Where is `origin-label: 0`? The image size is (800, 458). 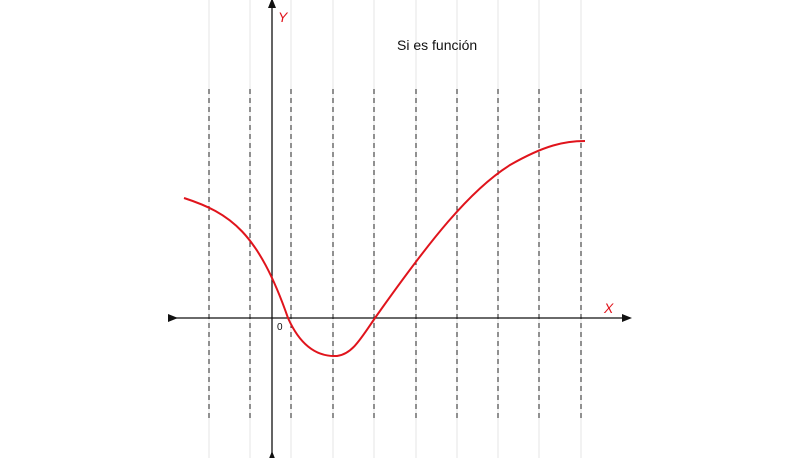
origin-label: 0 is located at coordinates (280, 327).